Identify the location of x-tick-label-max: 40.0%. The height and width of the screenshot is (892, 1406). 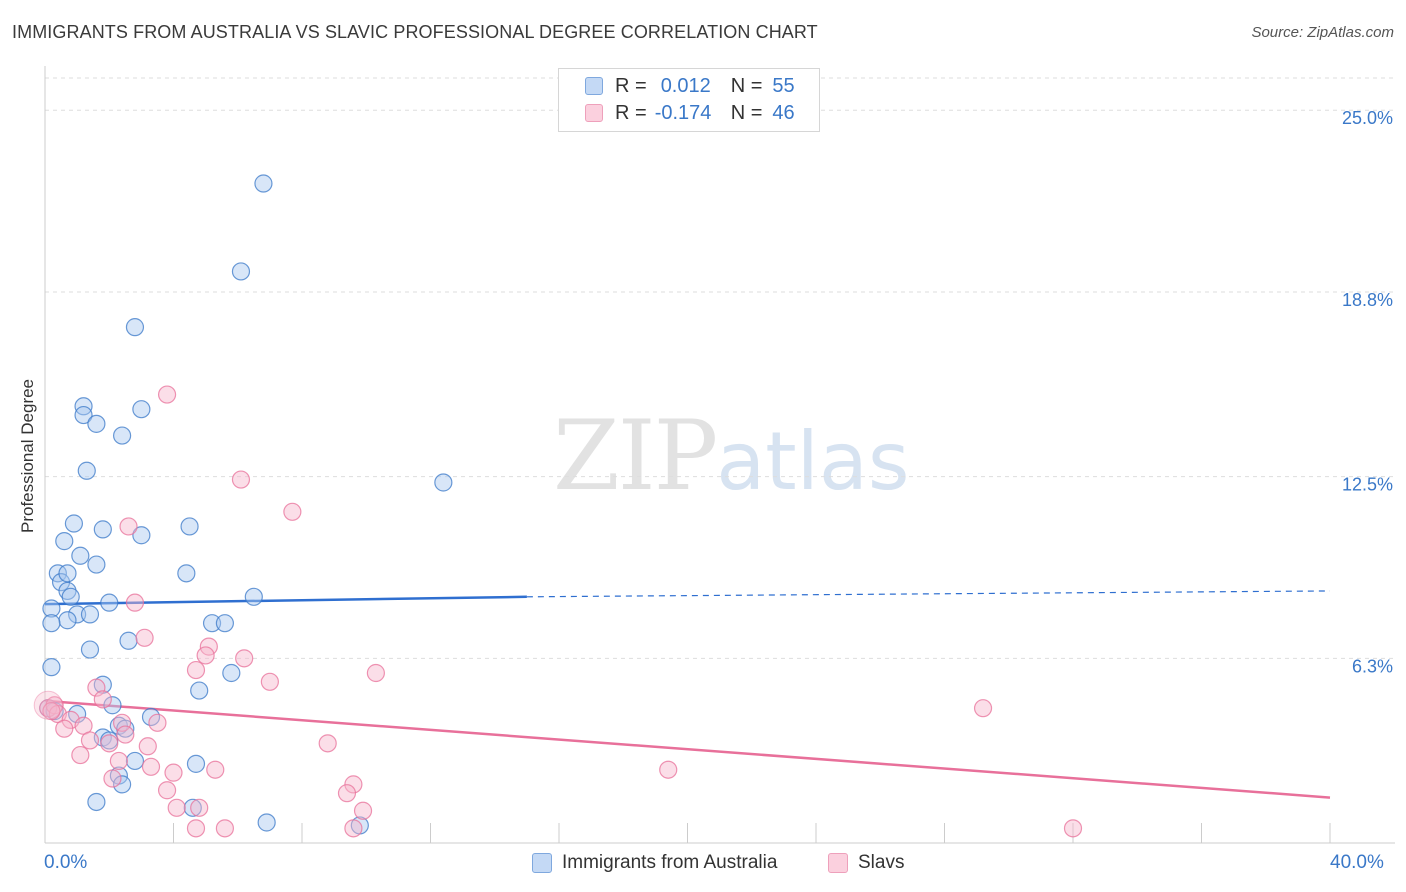
(1357, 862).